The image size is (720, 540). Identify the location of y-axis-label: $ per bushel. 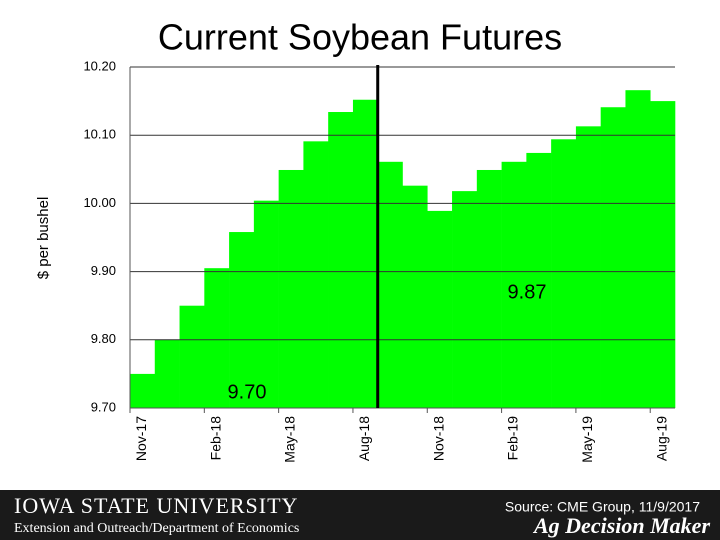
(43, 238).